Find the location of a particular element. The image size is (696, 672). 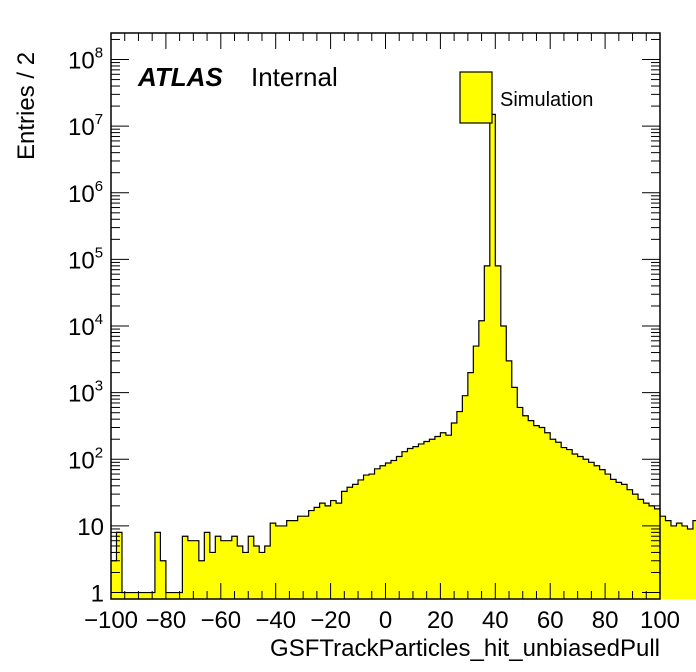

y-tick-label: 10⁶ is located at coordinates (85, 193).